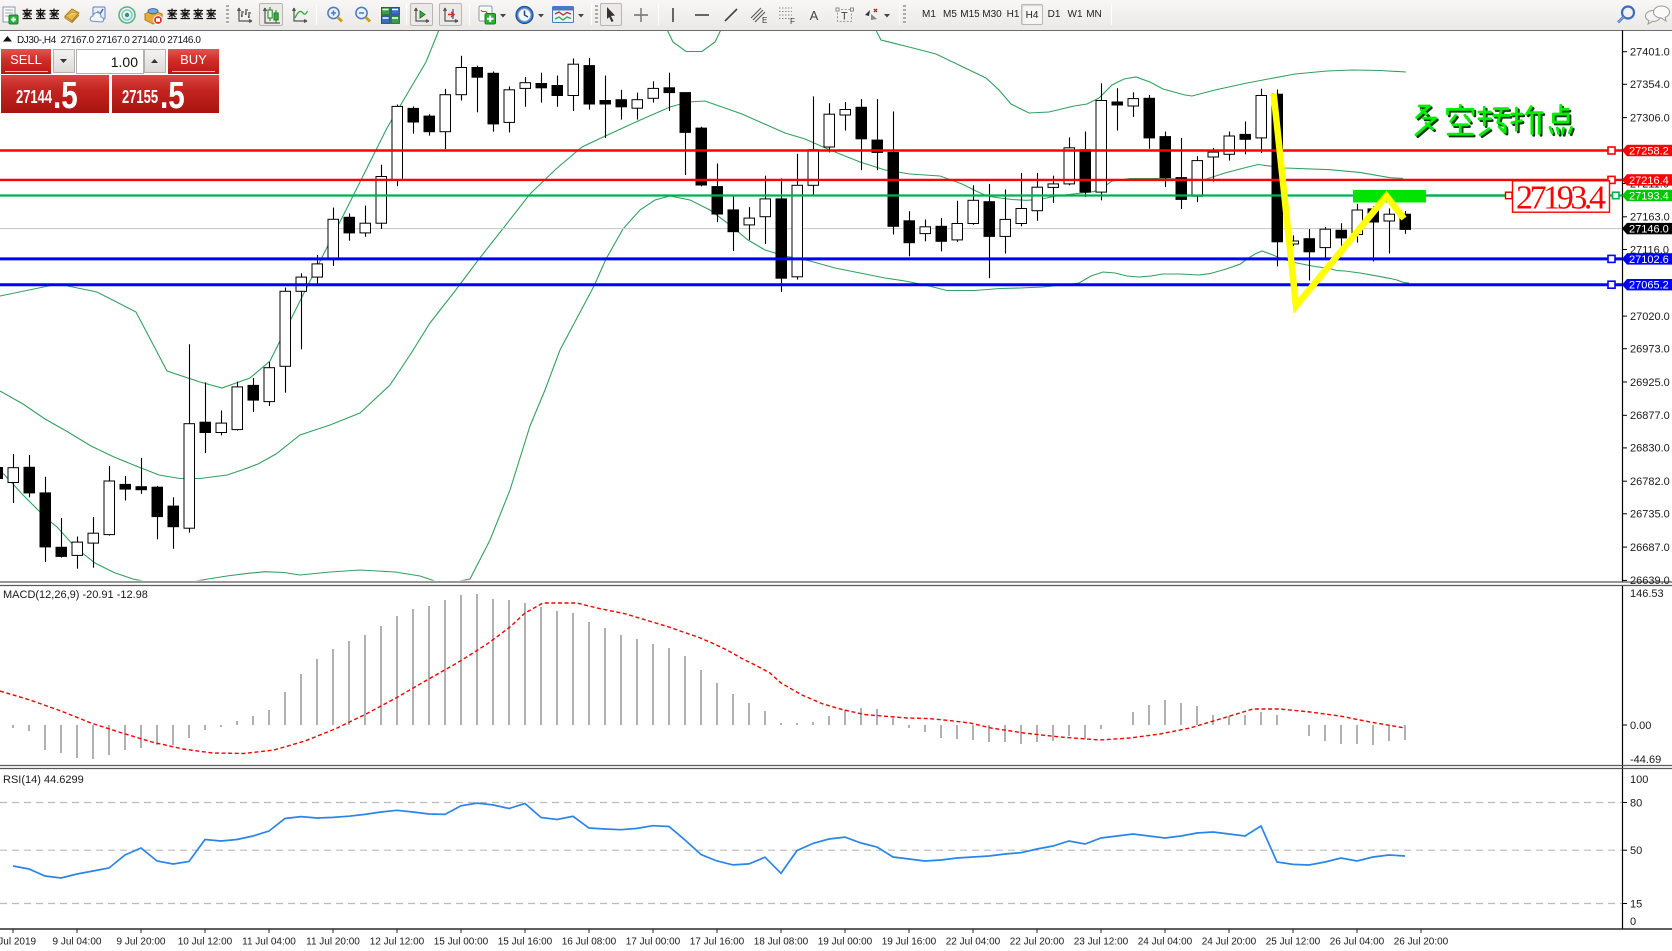  What do you see at coordinates (1293, 942) in the screenshot?
I see `svg-text: 25 Jul 12:00` at bounding box center [1293, 942].